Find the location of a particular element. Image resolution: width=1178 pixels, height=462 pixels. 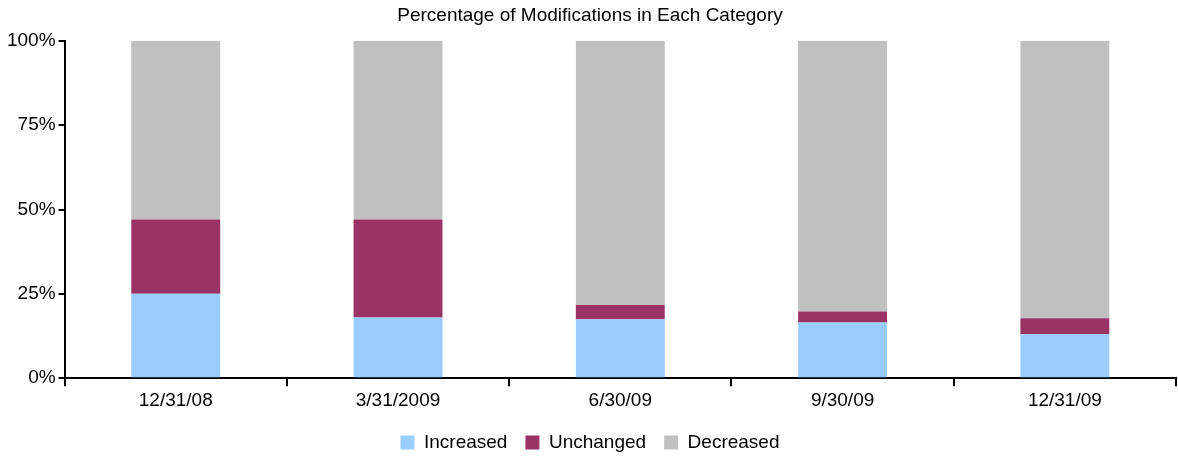

chart-title: Percentage of Modifications in Each Category is located at coordinates (590, 14).